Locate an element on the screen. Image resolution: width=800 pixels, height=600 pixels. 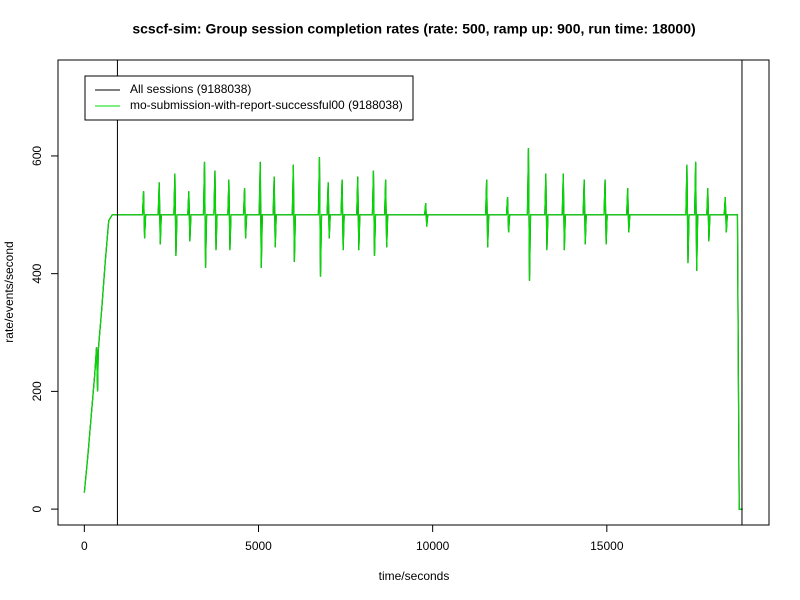
legend-label: All sessions (9188038) is located at coordinates (190, 89).